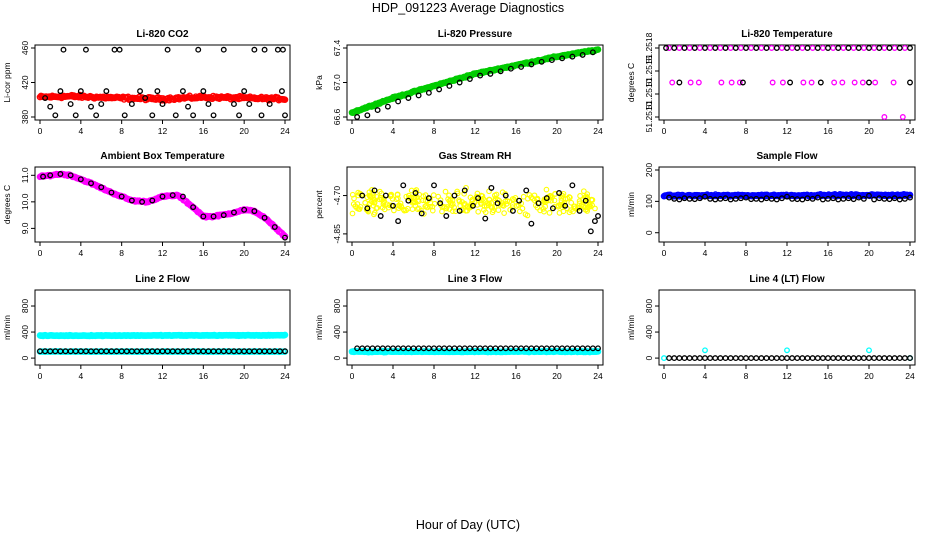  Describe the element at coordinates (162, 156) in the screenshot. I see `panel-title: Ambient Box Temperature` at that location.